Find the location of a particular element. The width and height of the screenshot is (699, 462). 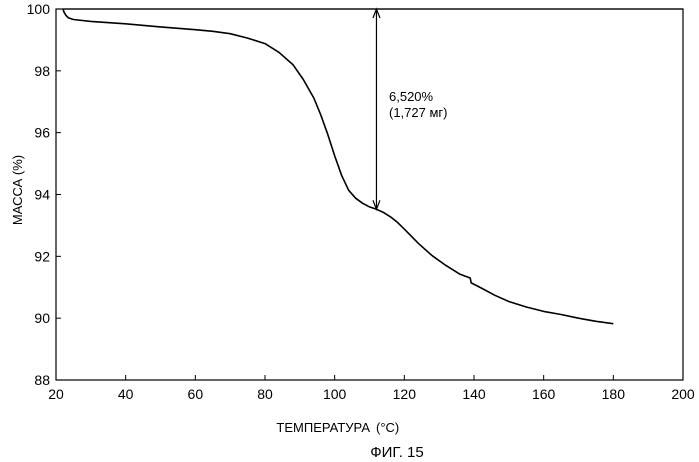

x-axis-unit: (°C) is located at coordinates (387, 427).